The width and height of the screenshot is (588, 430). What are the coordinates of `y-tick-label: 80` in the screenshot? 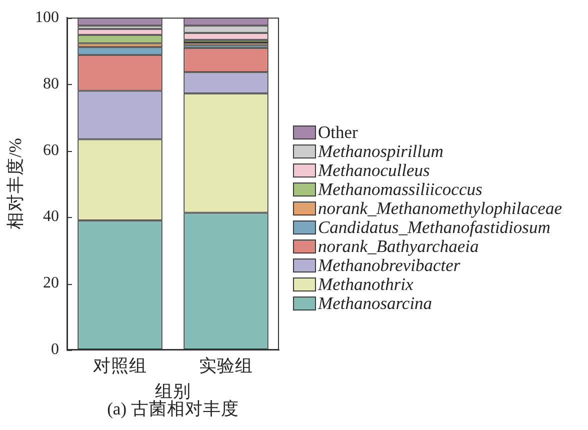 It's located at (51, 83).